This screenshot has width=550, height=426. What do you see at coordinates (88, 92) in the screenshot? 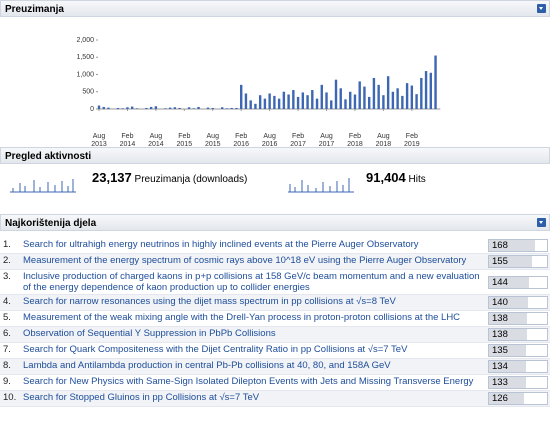
I see `y-tick-label: 500` at bounding box center [88, 92].